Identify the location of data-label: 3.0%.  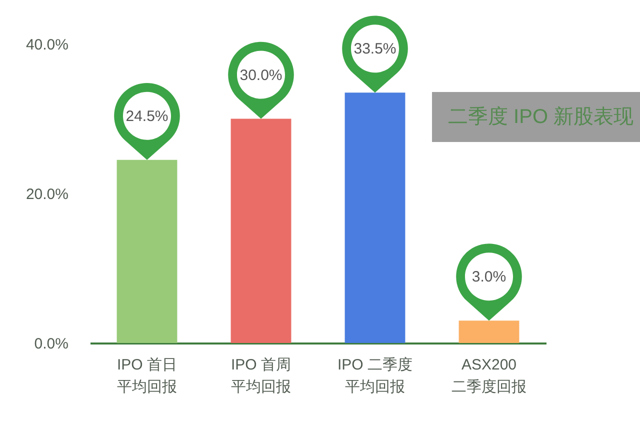
(489, 277).